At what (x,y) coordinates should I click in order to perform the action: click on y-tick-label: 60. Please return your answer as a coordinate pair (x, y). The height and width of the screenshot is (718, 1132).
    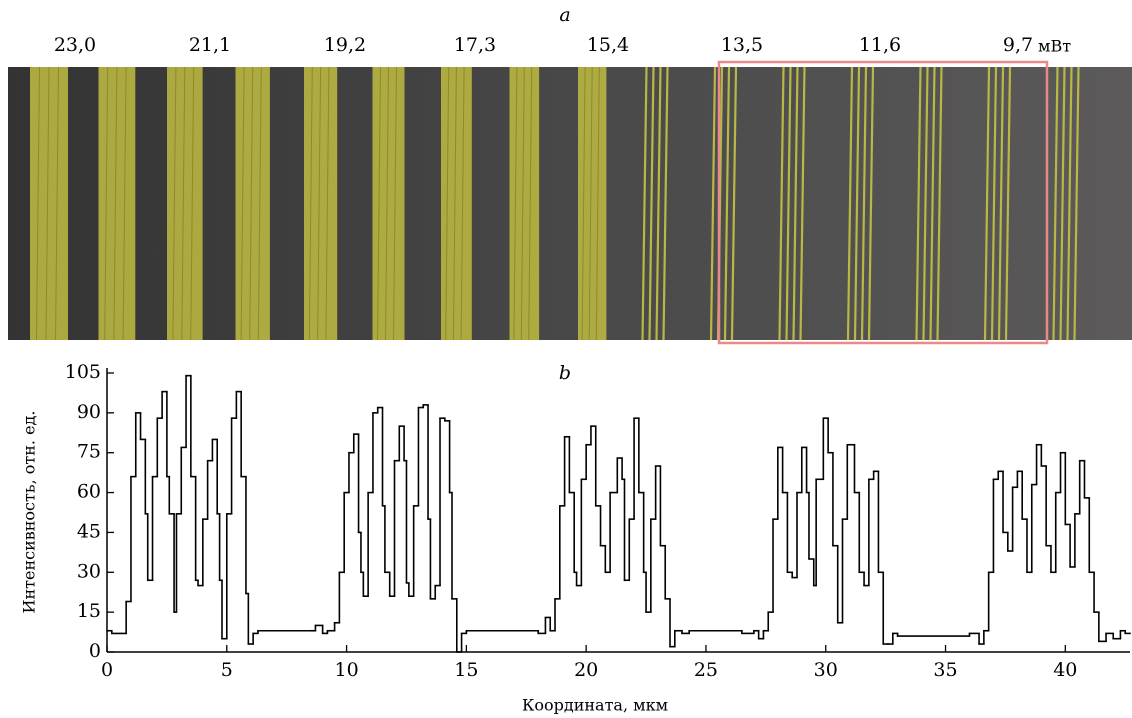
    Looking at the image, I should click on (89, 492).